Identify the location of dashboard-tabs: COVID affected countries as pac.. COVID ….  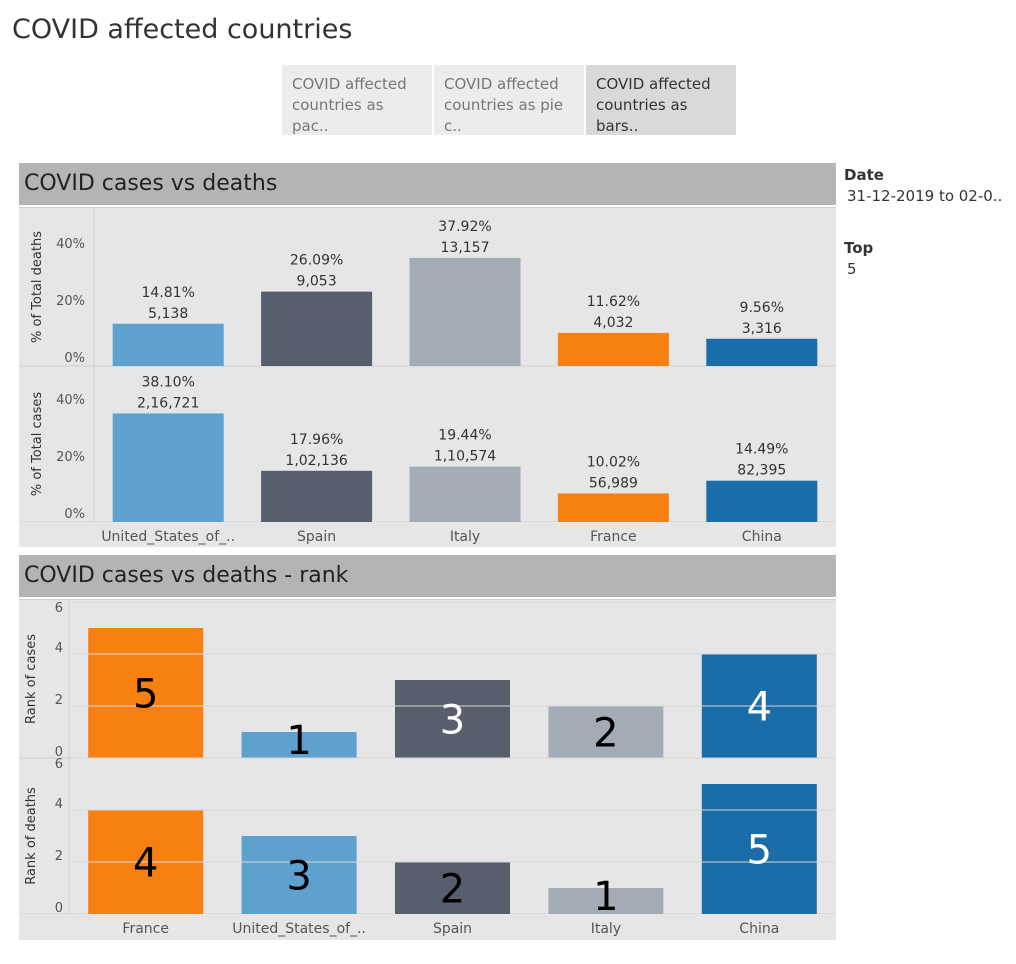
(510, 100).